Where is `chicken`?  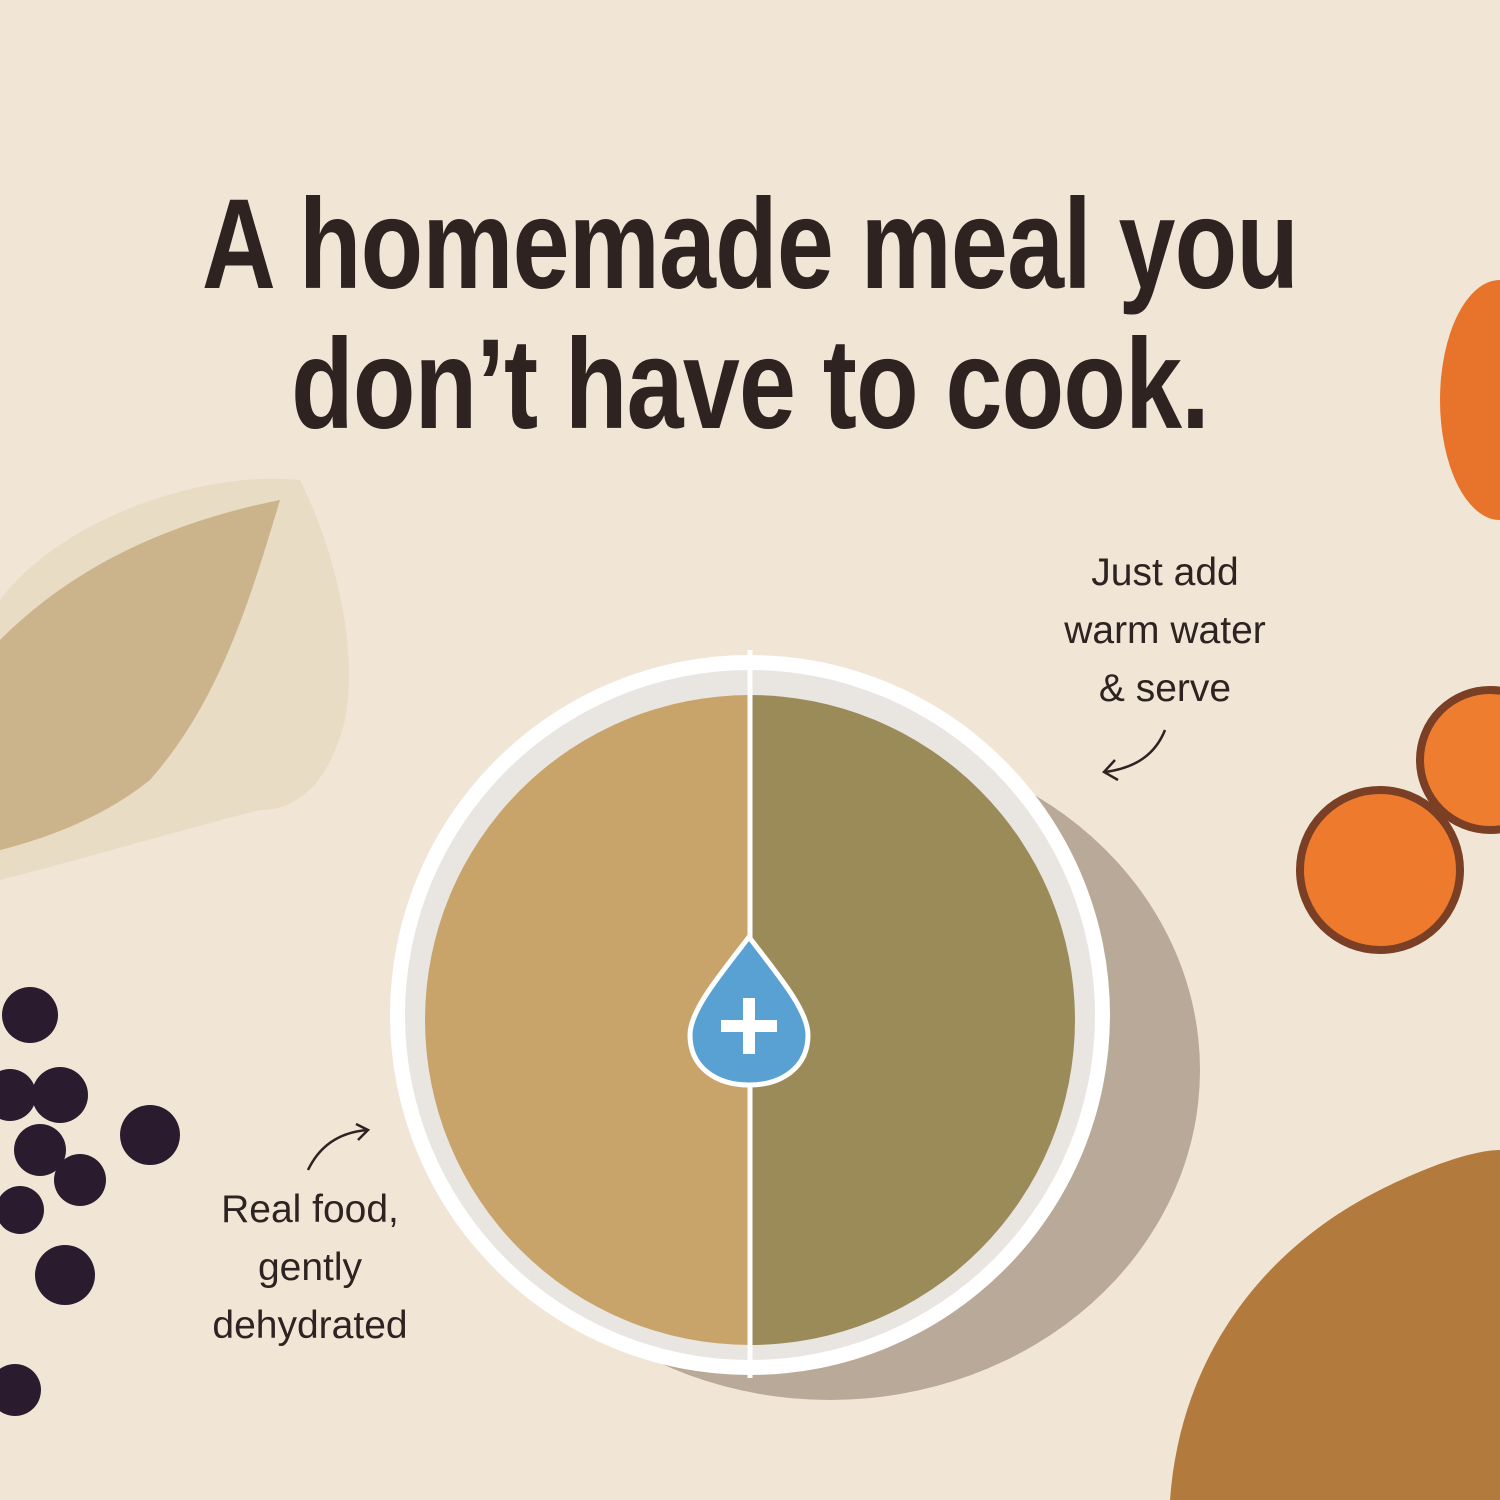 chicken is located at coordinates (1335, 1325).